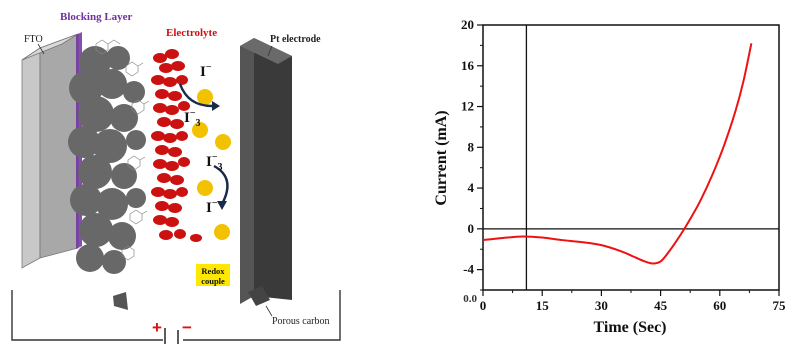 Image resolution: width=796 pixels, height=345 pixels. I want to click on pt-electrode-label: Pt electrode, so click(295, 39).